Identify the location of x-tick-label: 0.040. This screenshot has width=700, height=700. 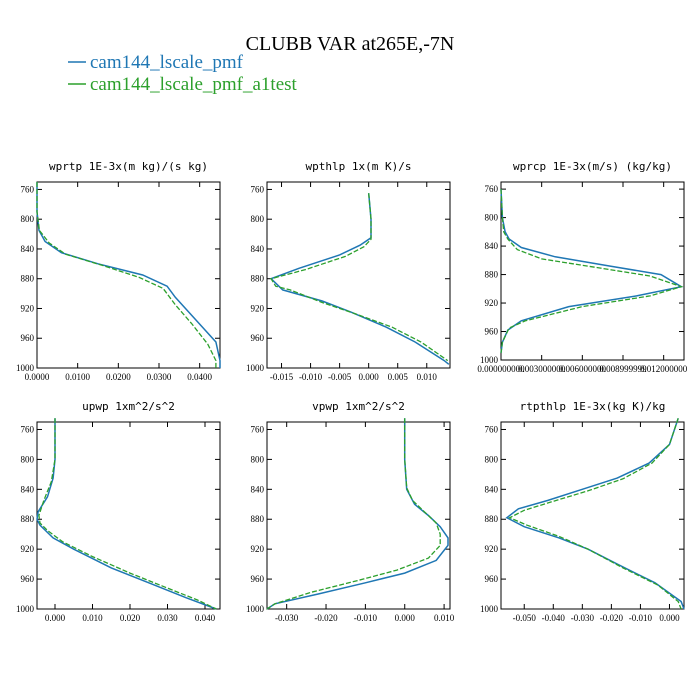
(205, 618).